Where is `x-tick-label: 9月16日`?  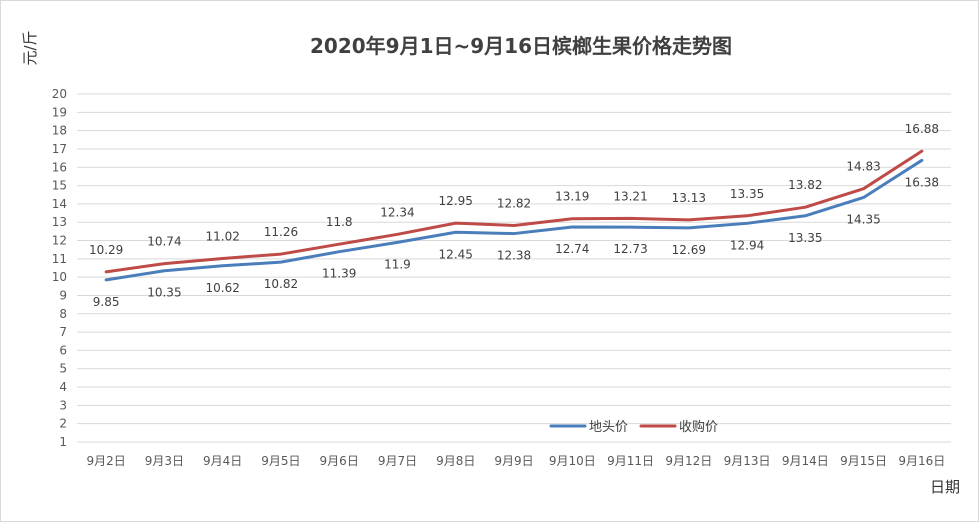
x-tick-label: 9月16日 is located at coordinates (921, 461).